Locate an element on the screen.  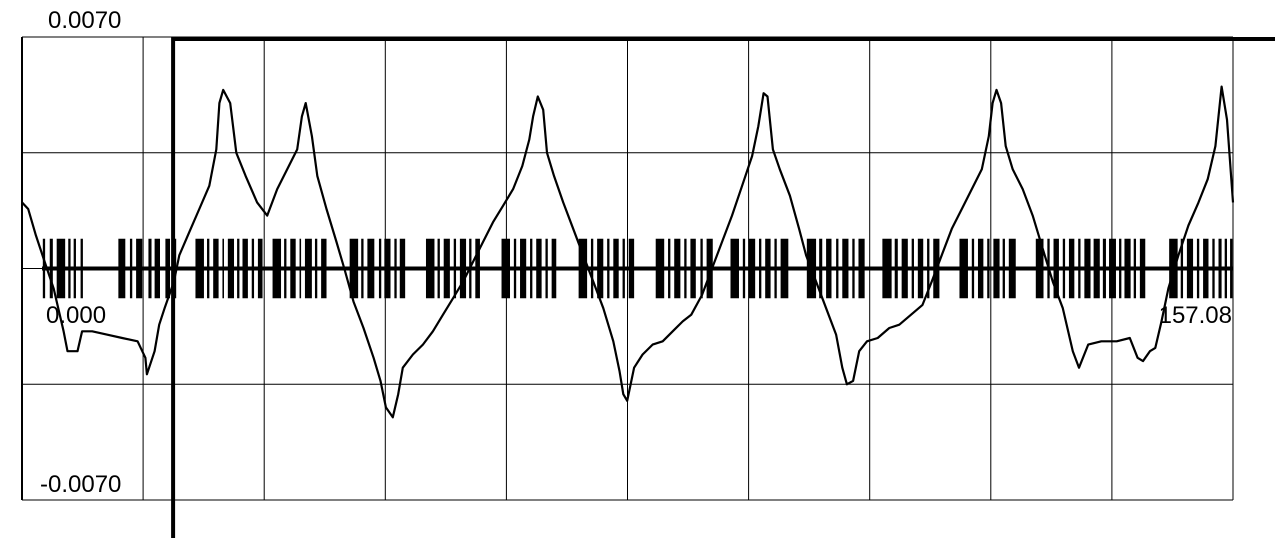
x-max-label: 157.08 is located at coordinates (1195, 315).